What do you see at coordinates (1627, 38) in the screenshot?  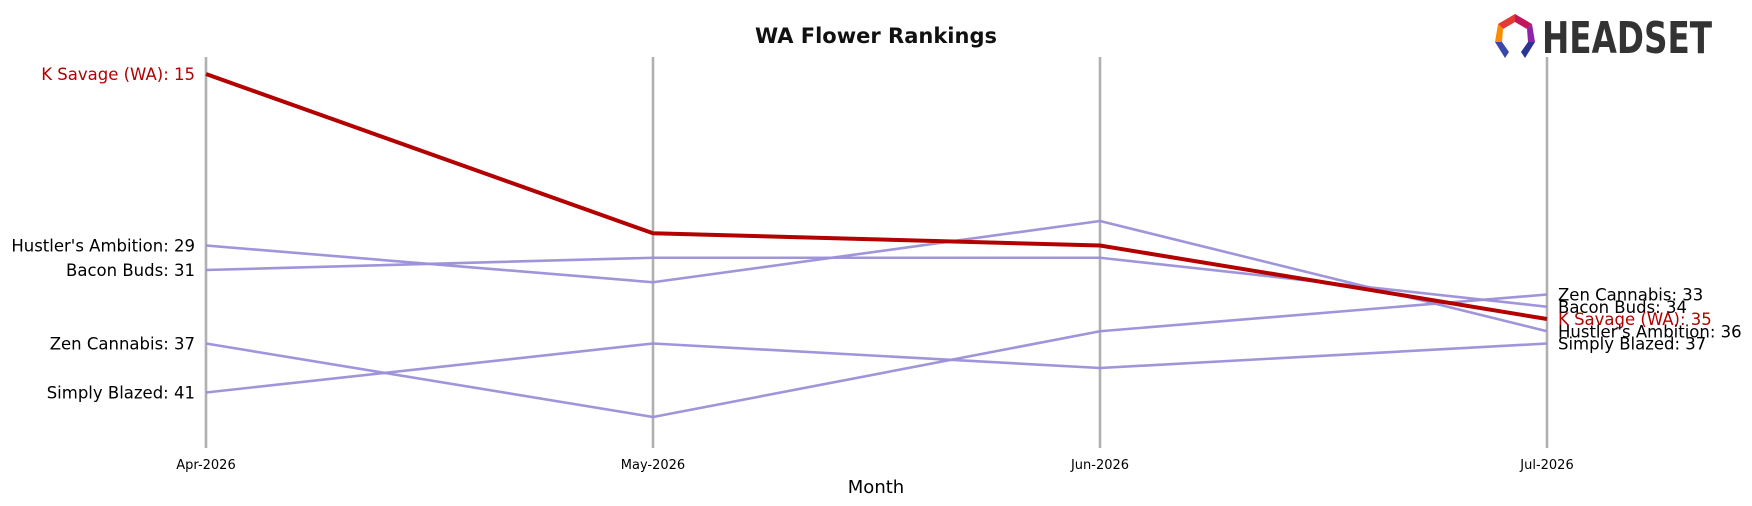 I see `headset-logo-text: HEADSET` at bounding box center [1627, 38].